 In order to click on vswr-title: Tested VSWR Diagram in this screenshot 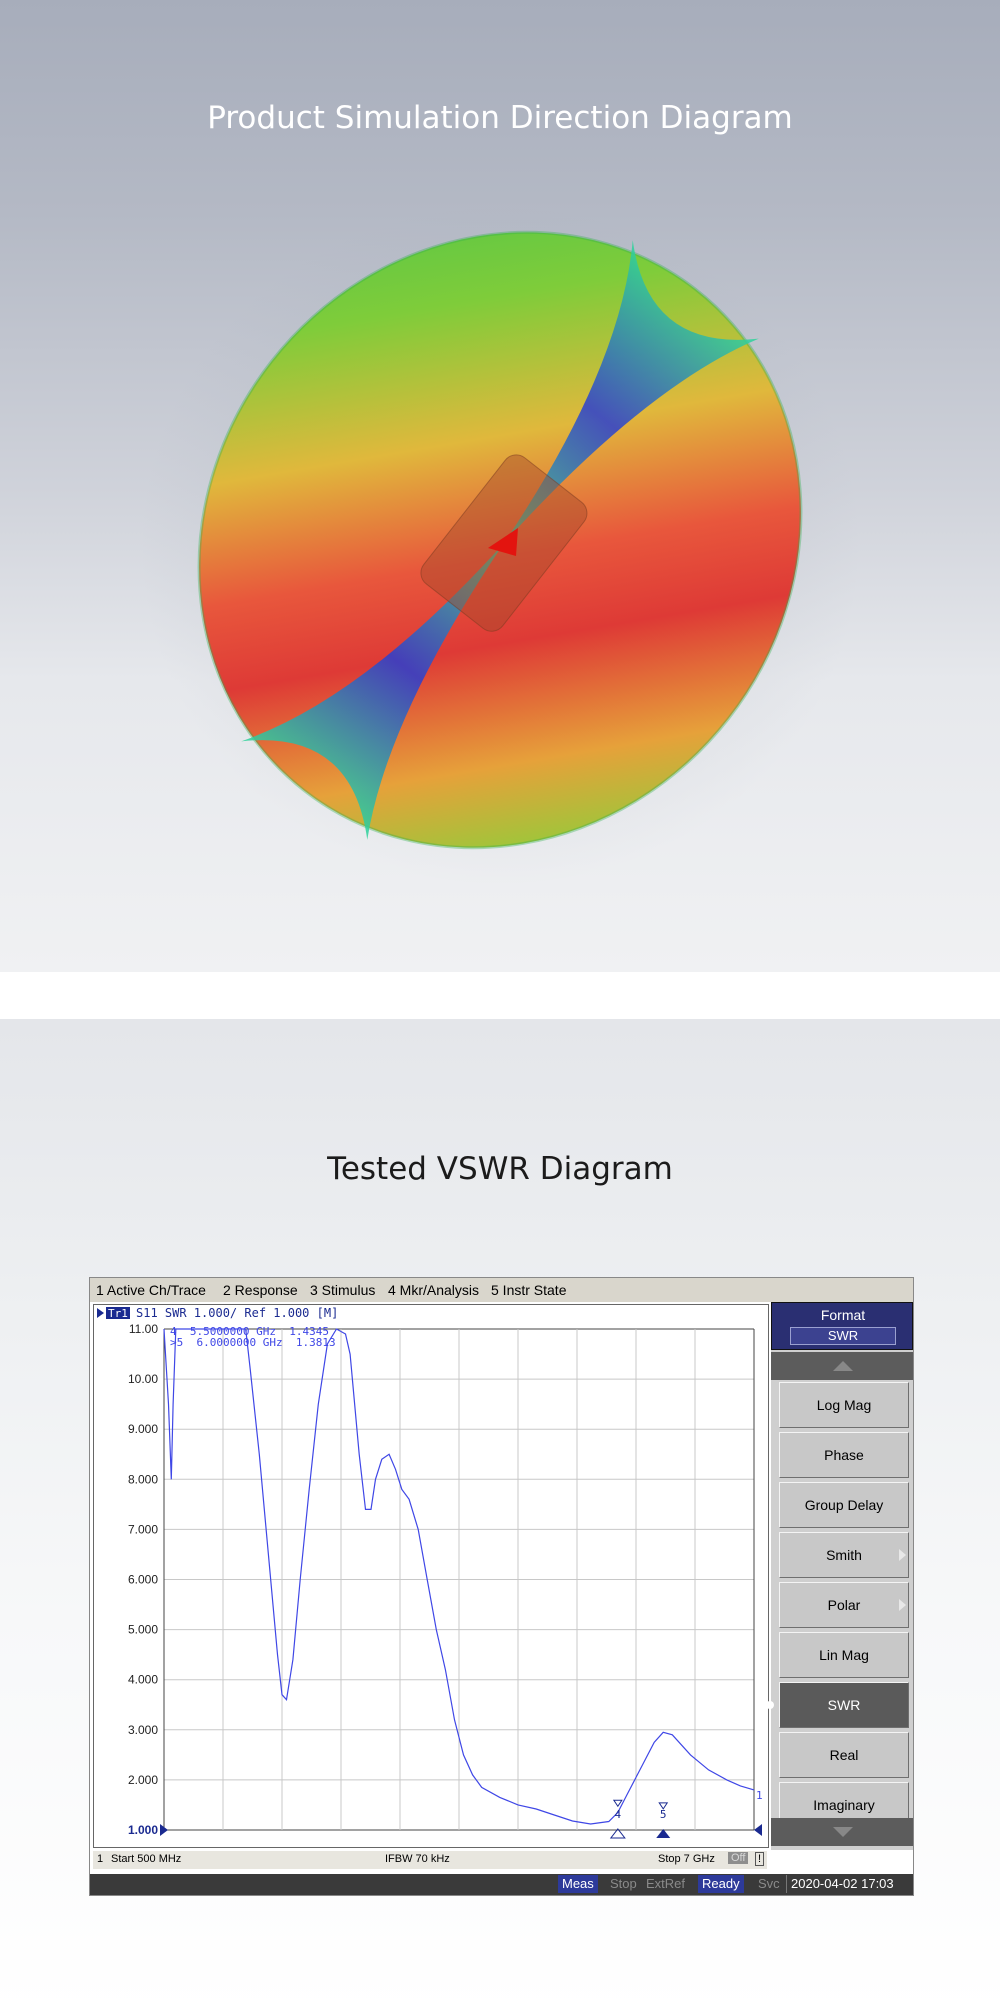, I will do `click(500, 1169)`.